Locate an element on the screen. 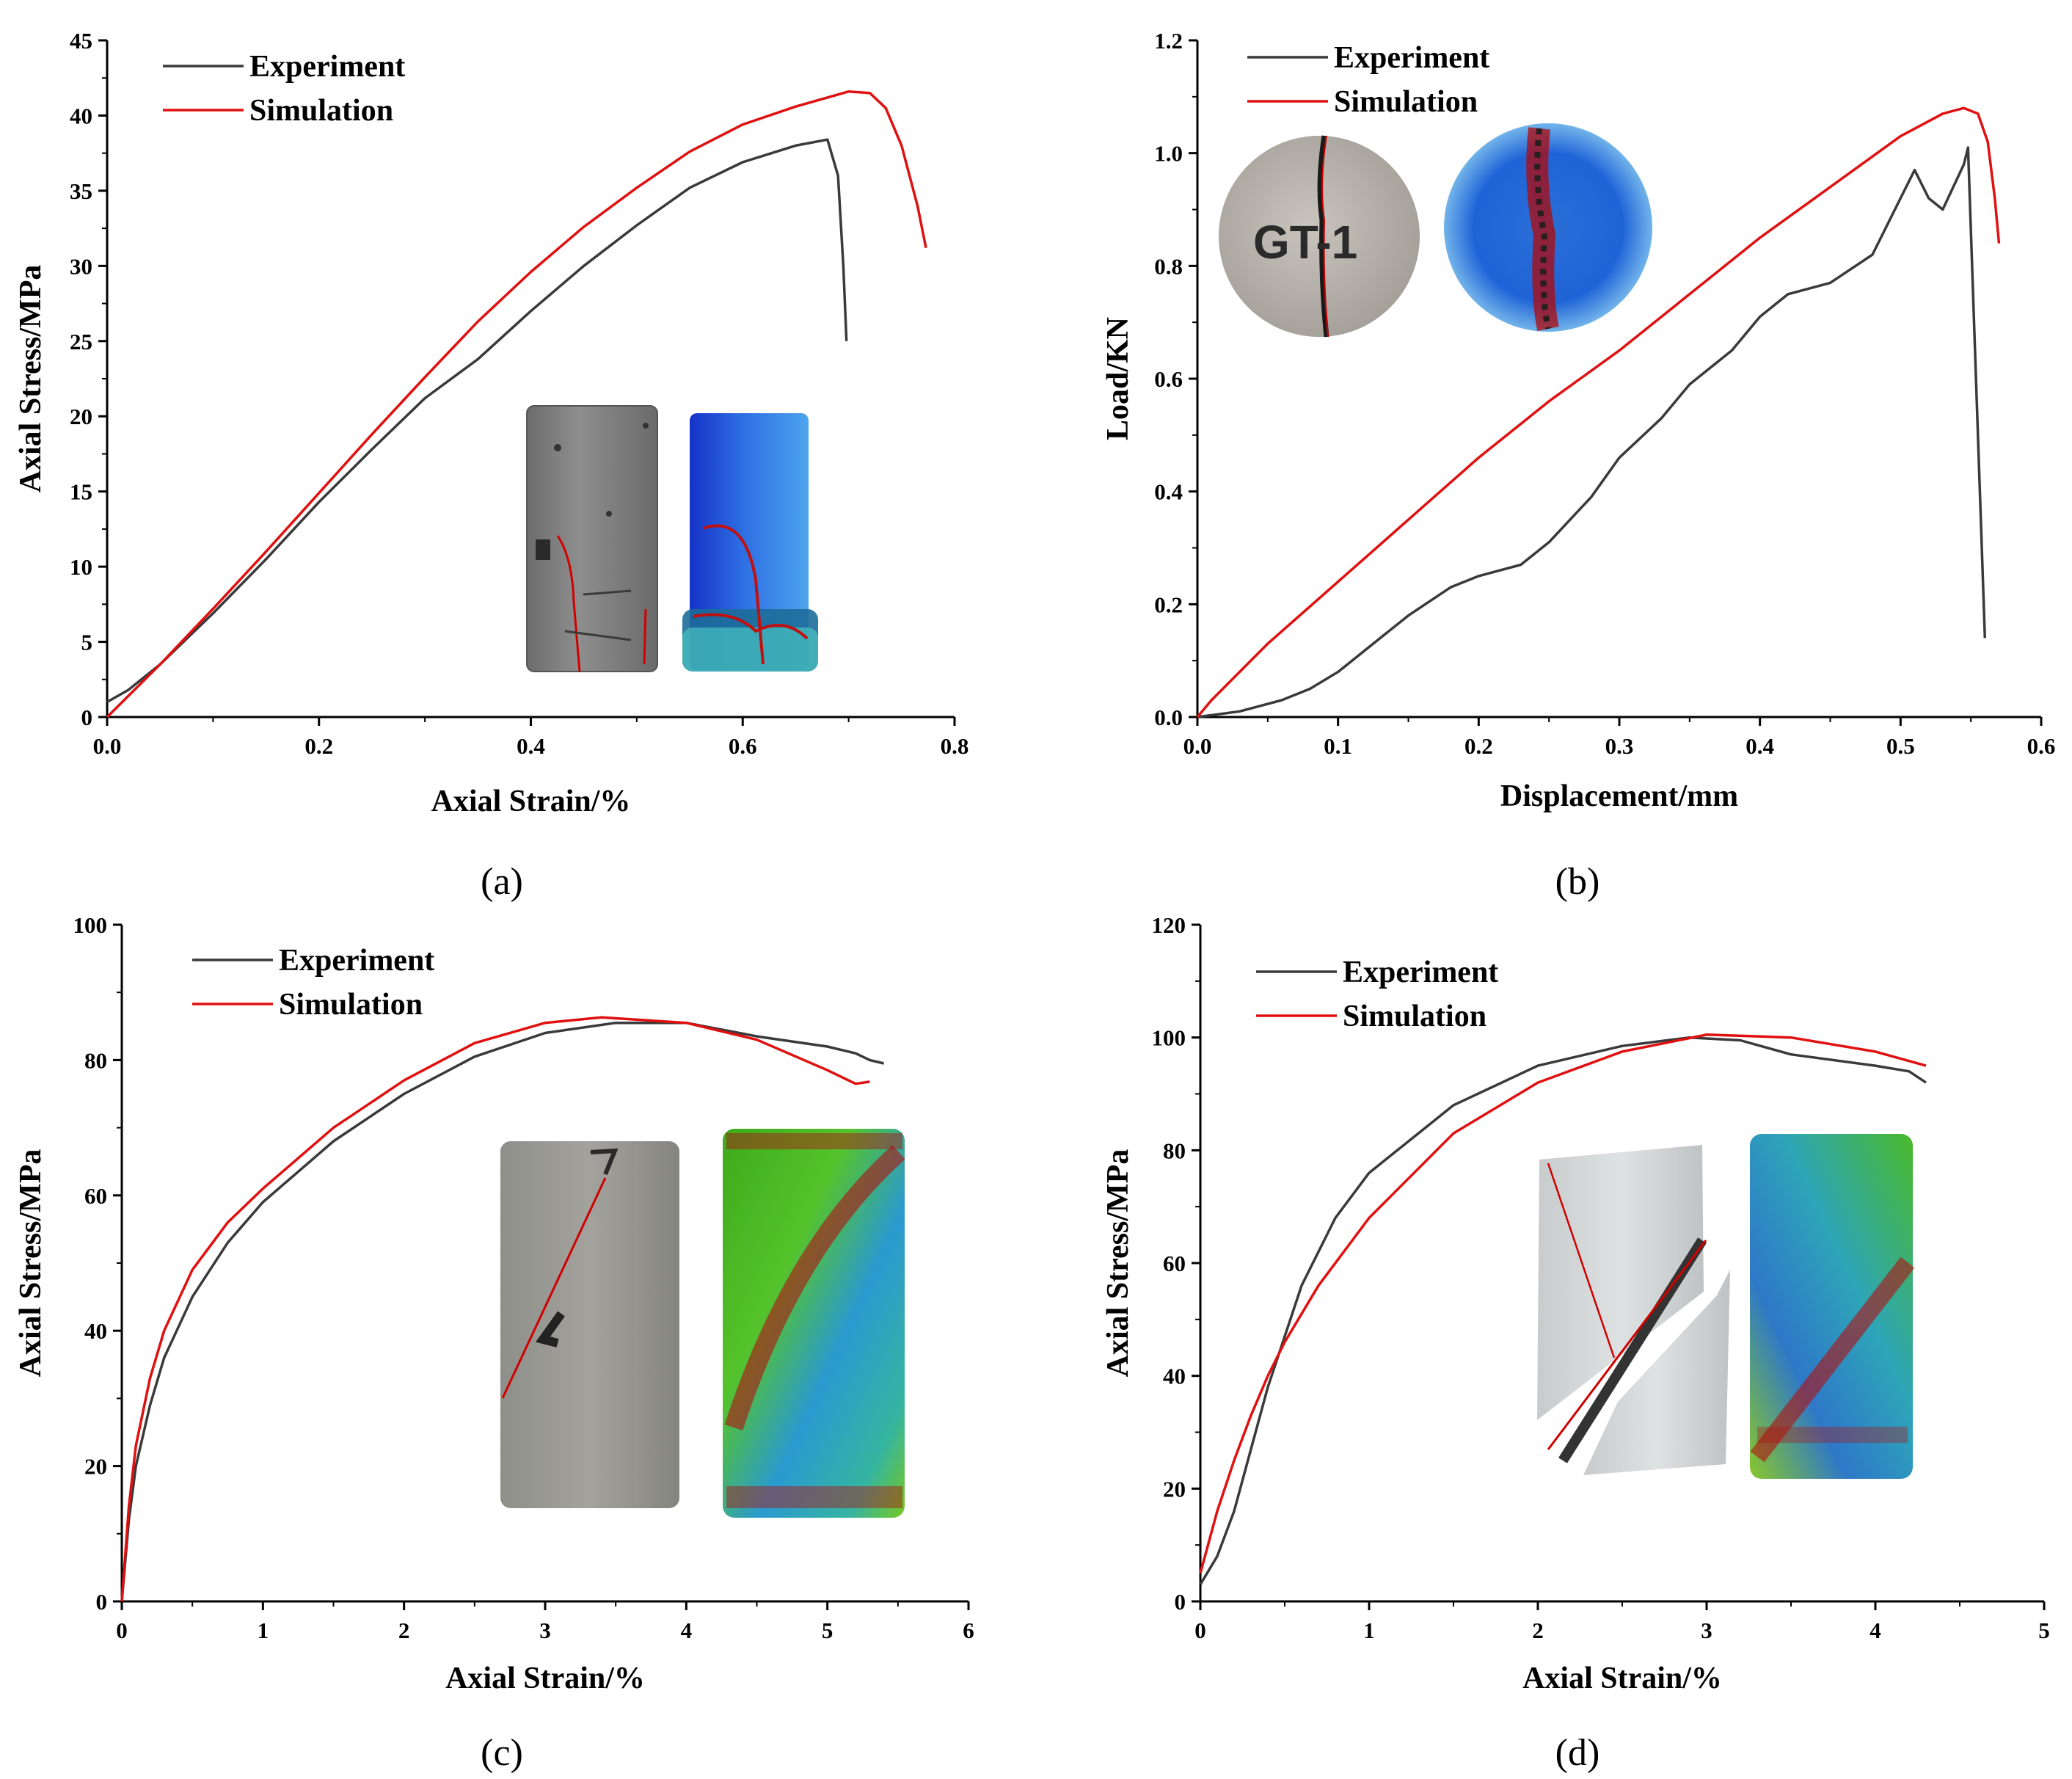 The height and width of the screenshot is (1779, 2072). y-tick-label-d: 0 is located at coordinates (1180, 1602).